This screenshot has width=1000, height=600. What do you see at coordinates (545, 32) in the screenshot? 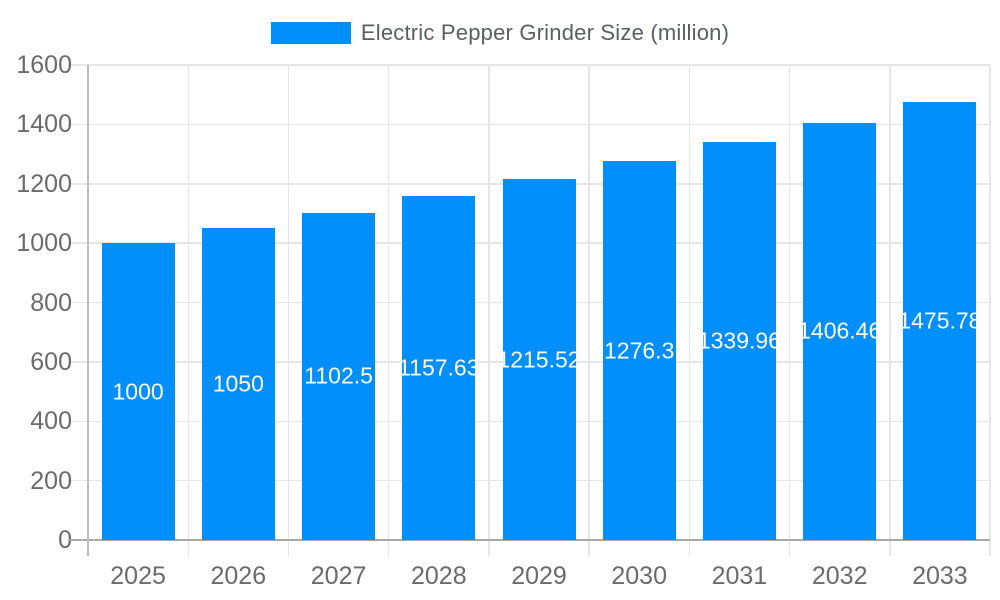
I see `legend-label: Electric Pepper Grinder Size (million)` at bounding box center [545, 32].